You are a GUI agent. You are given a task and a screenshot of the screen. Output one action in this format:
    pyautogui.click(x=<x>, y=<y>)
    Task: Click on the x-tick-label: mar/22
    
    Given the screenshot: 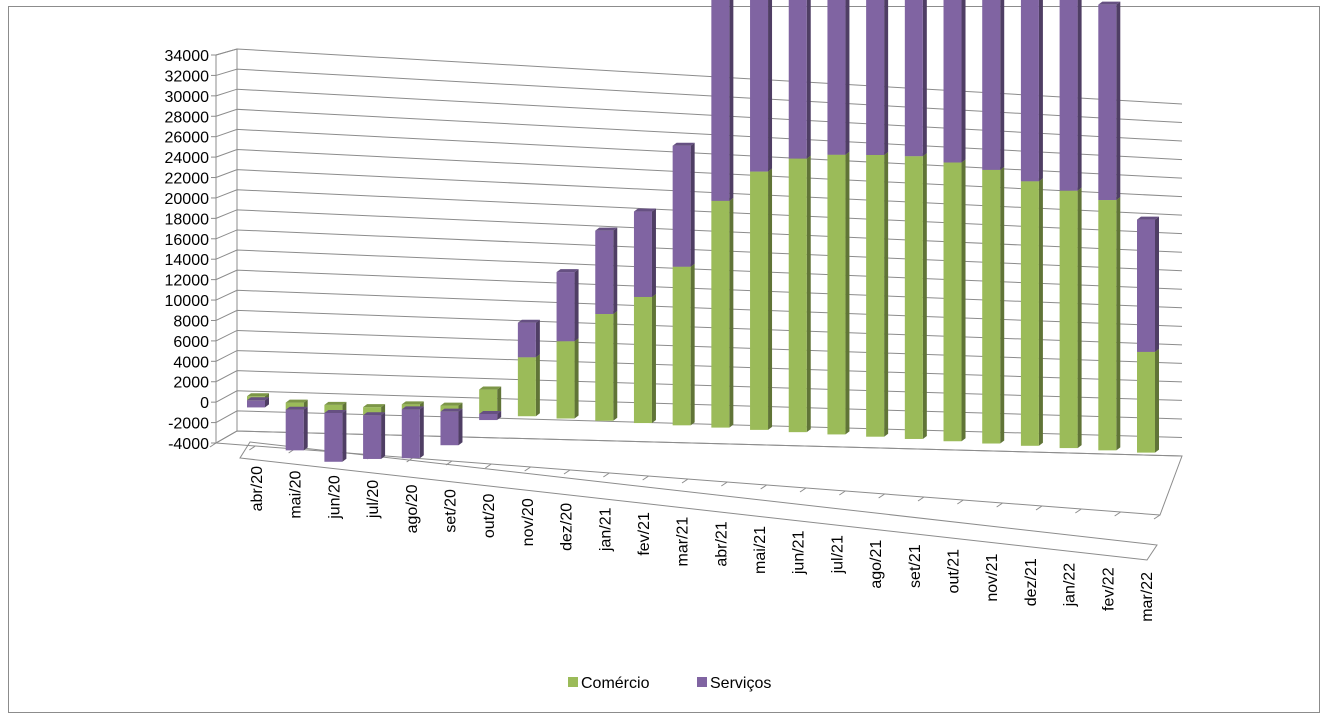 What is the action you would take?
    pyautogui.click(x=1147, y=597)
    